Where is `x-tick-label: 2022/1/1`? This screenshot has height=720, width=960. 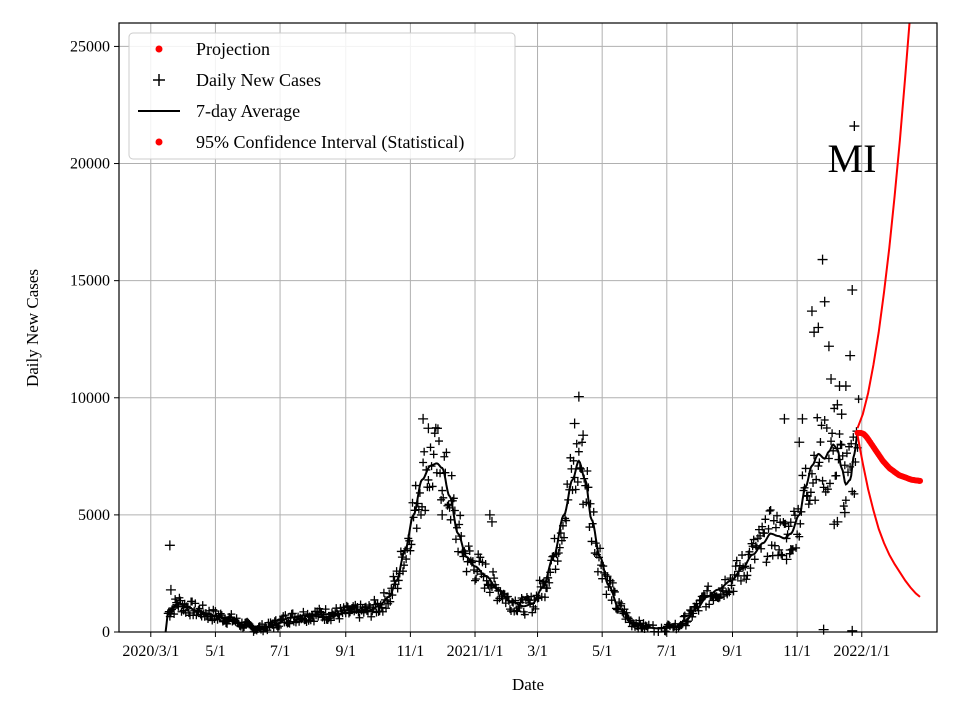 x-tick-label: 2022/1/1 is located at coordinates (861, 651).